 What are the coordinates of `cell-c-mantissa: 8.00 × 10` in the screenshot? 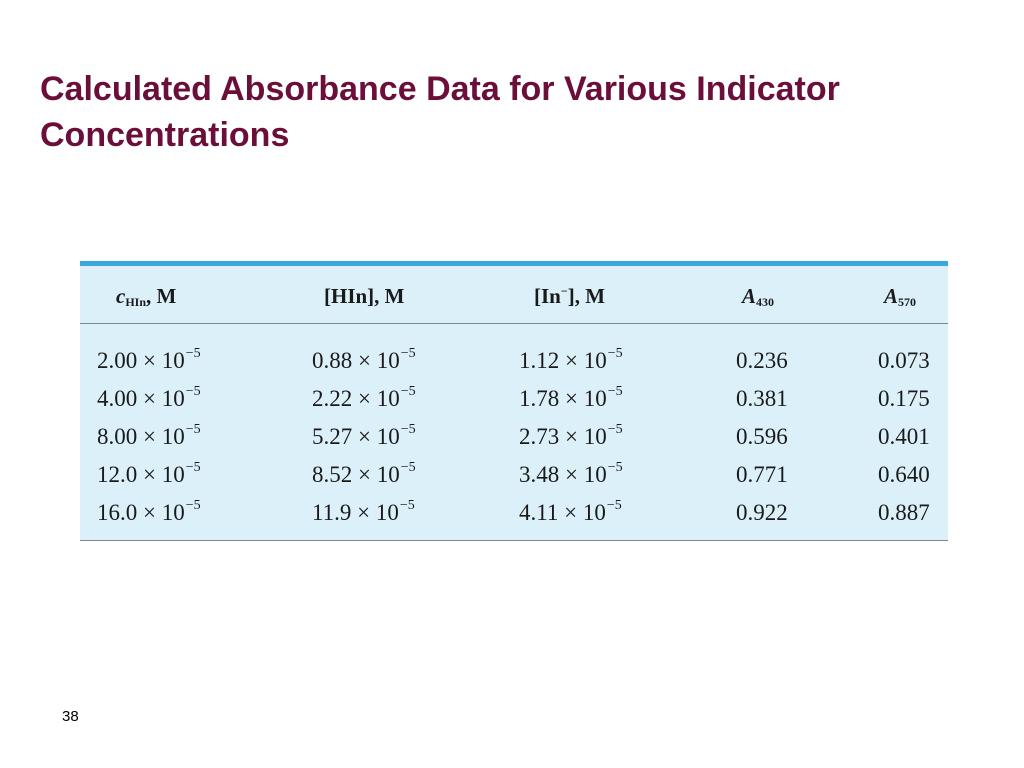 It's located at (141, 436).